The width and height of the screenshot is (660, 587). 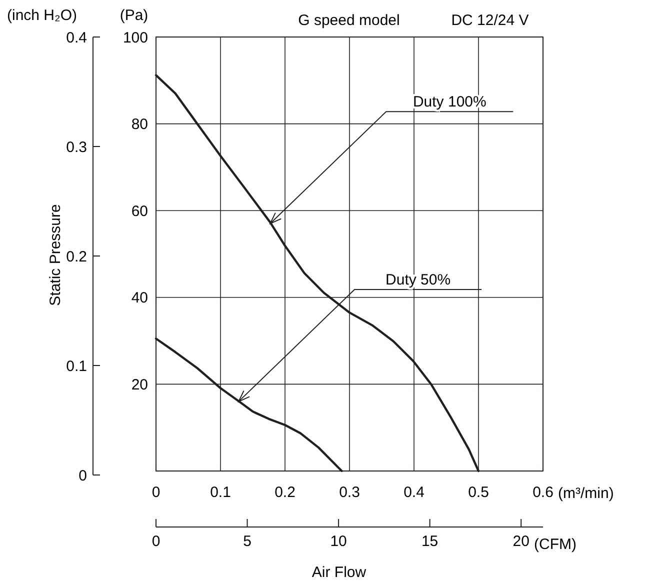 What do you see at coordinates (134, 15) in the screenshot?
I see `text: (Pa)` at bounding box center [134, 15].